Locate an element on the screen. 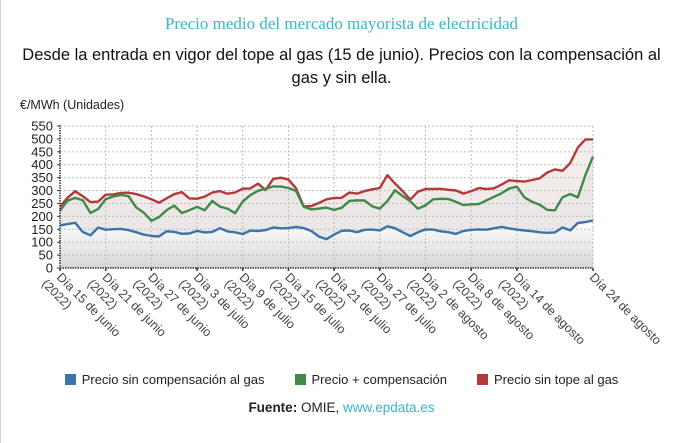 This screenshot has width=683, height=443. legend-label: Precio + compensación is located at coordinates (379, 379).